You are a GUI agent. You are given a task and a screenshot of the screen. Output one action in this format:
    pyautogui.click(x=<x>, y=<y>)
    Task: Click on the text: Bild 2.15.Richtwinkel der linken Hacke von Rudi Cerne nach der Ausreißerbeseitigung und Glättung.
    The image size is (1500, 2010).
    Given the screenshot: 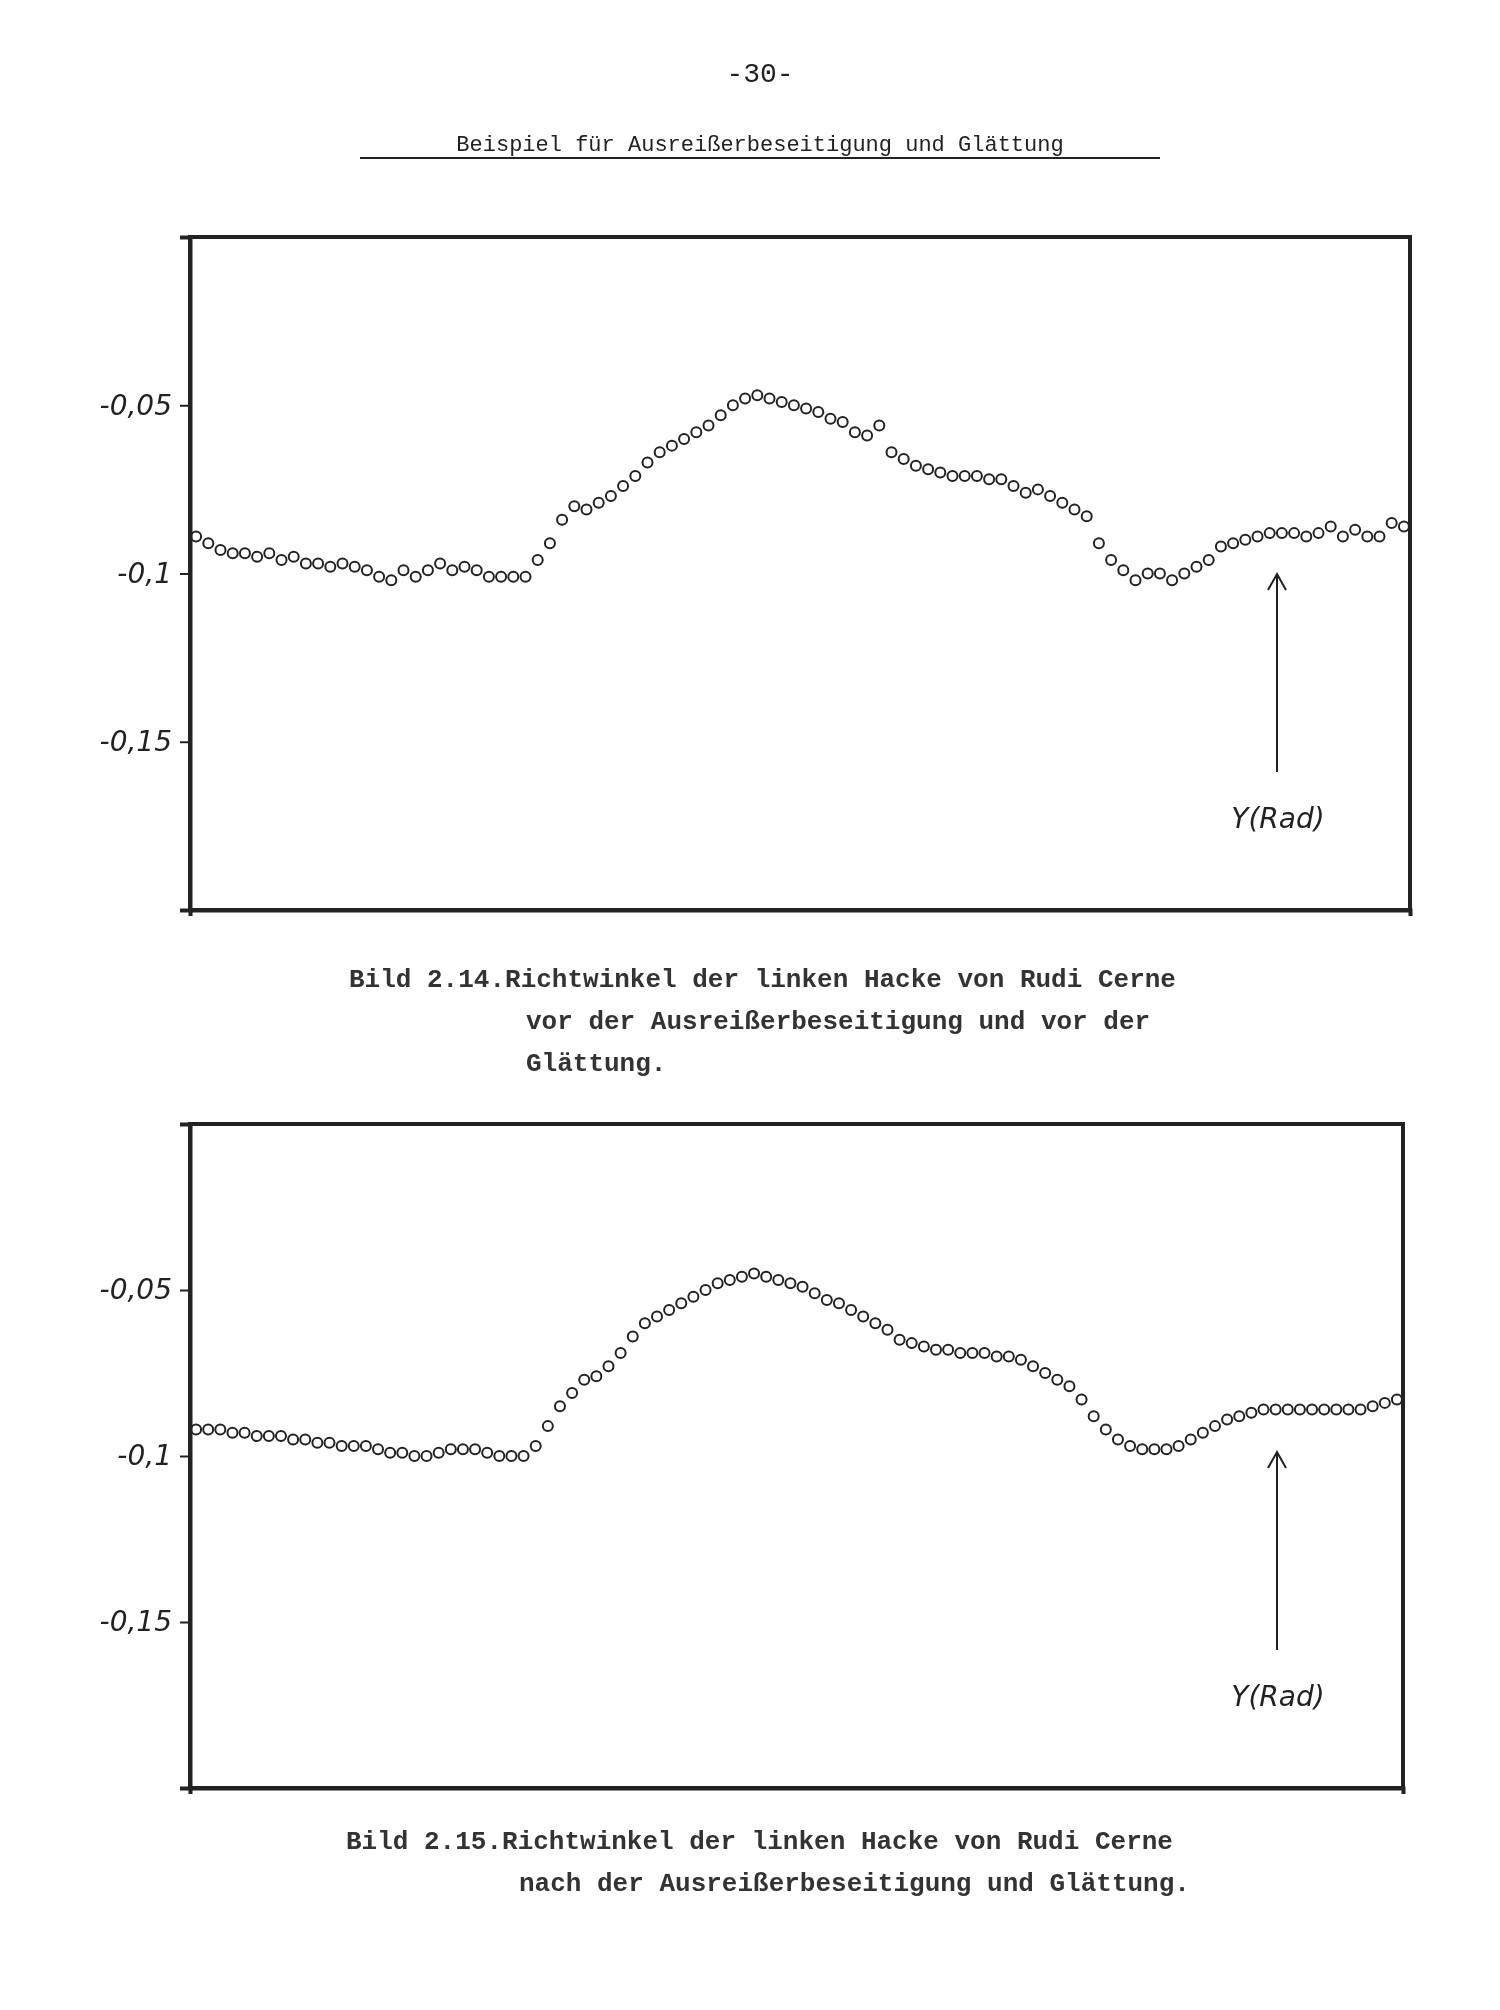 What is the action you would take?
    pyautogui.click(x=768, y=1863)
    